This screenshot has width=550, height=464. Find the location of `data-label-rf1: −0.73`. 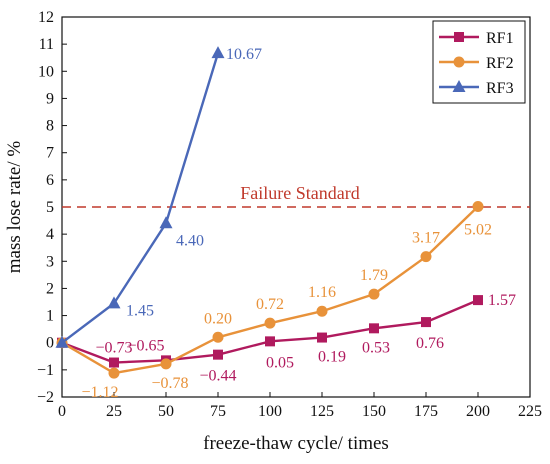

data-label-rf1: −0.73 is located at coordinates (113, 348).